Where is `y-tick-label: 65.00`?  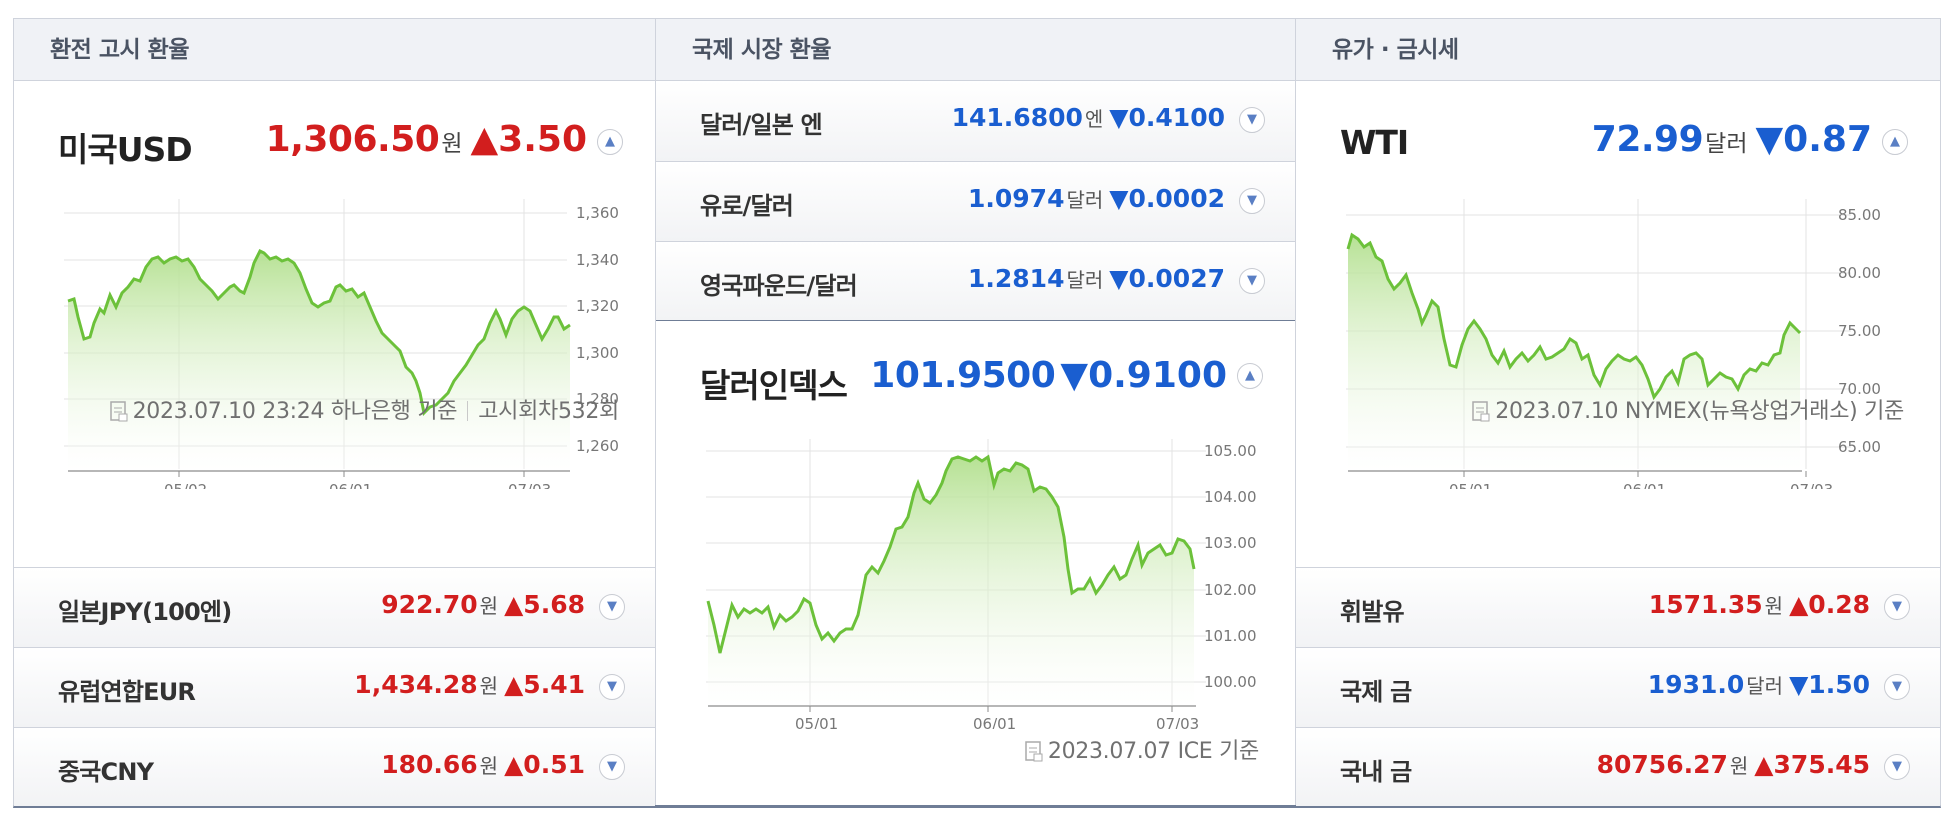
y-tick-label: 65.00 is located at coordinates (1859, 447).